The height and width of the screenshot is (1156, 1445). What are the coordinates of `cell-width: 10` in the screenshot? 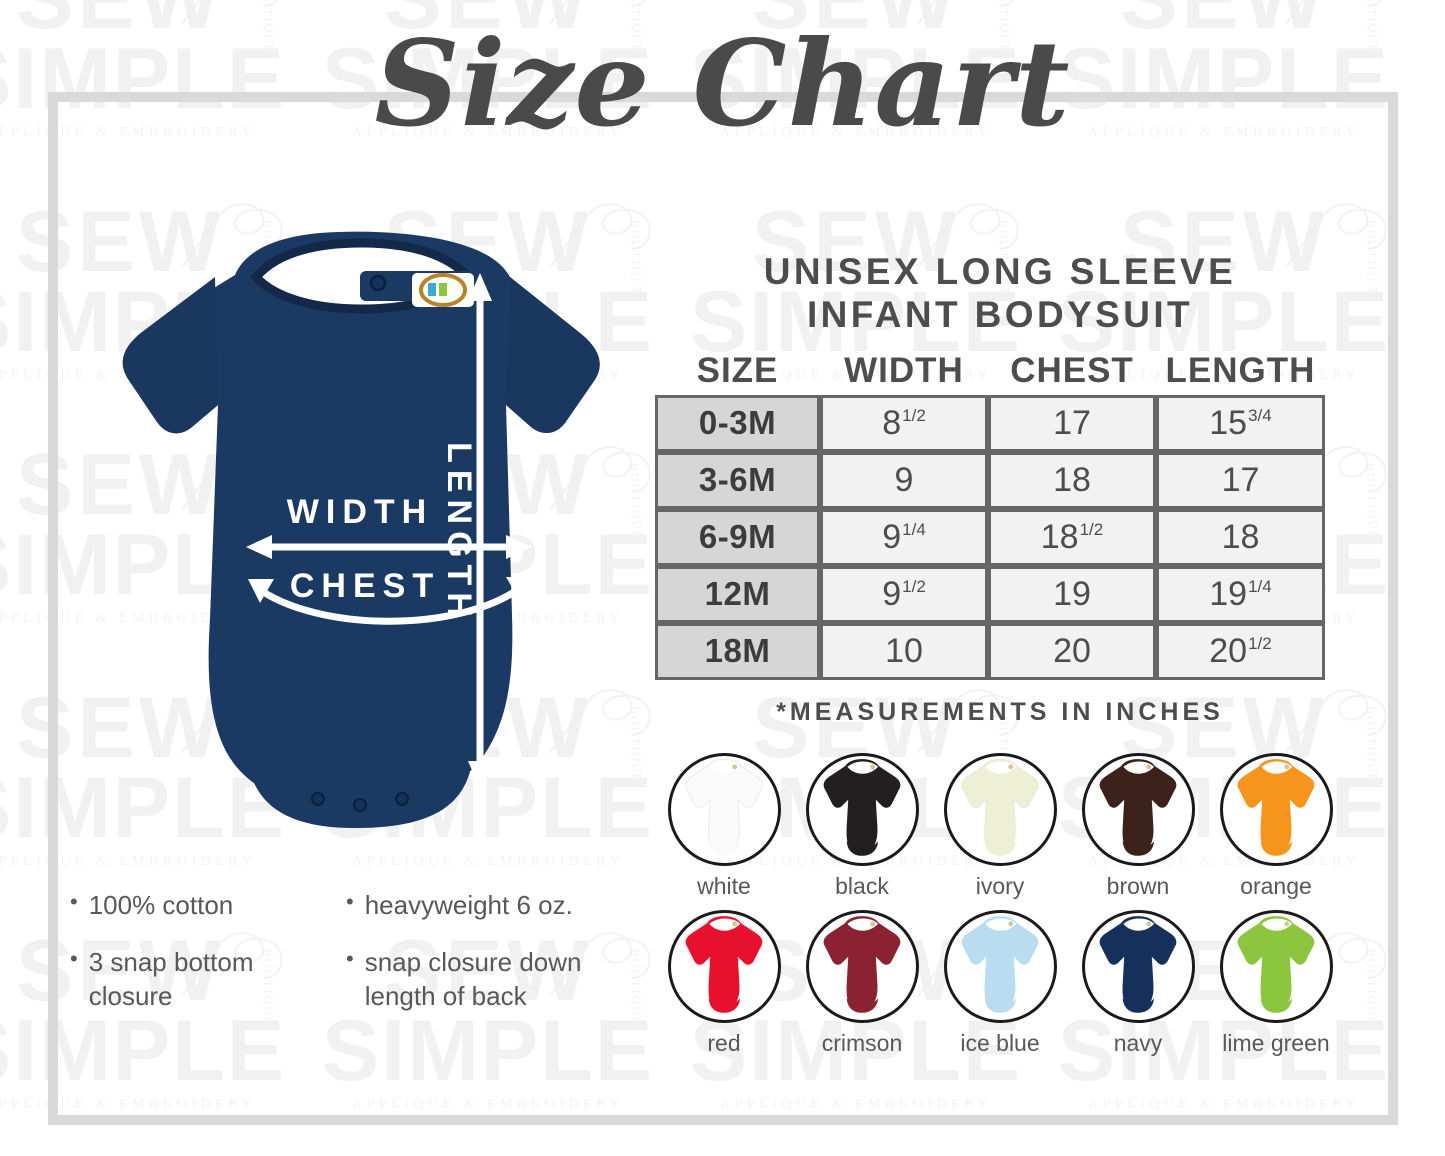 It's located at (904, 651).